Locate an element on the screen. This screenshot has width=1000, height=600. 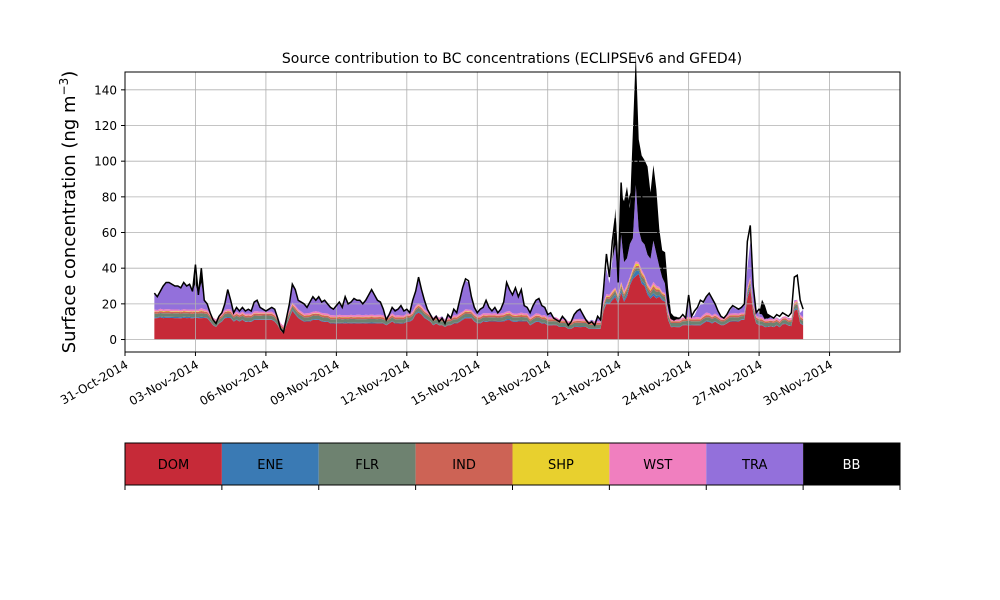
legend: DOM ENE FLR IND SHP WST TRA BB is located at coordinates (512, 466).